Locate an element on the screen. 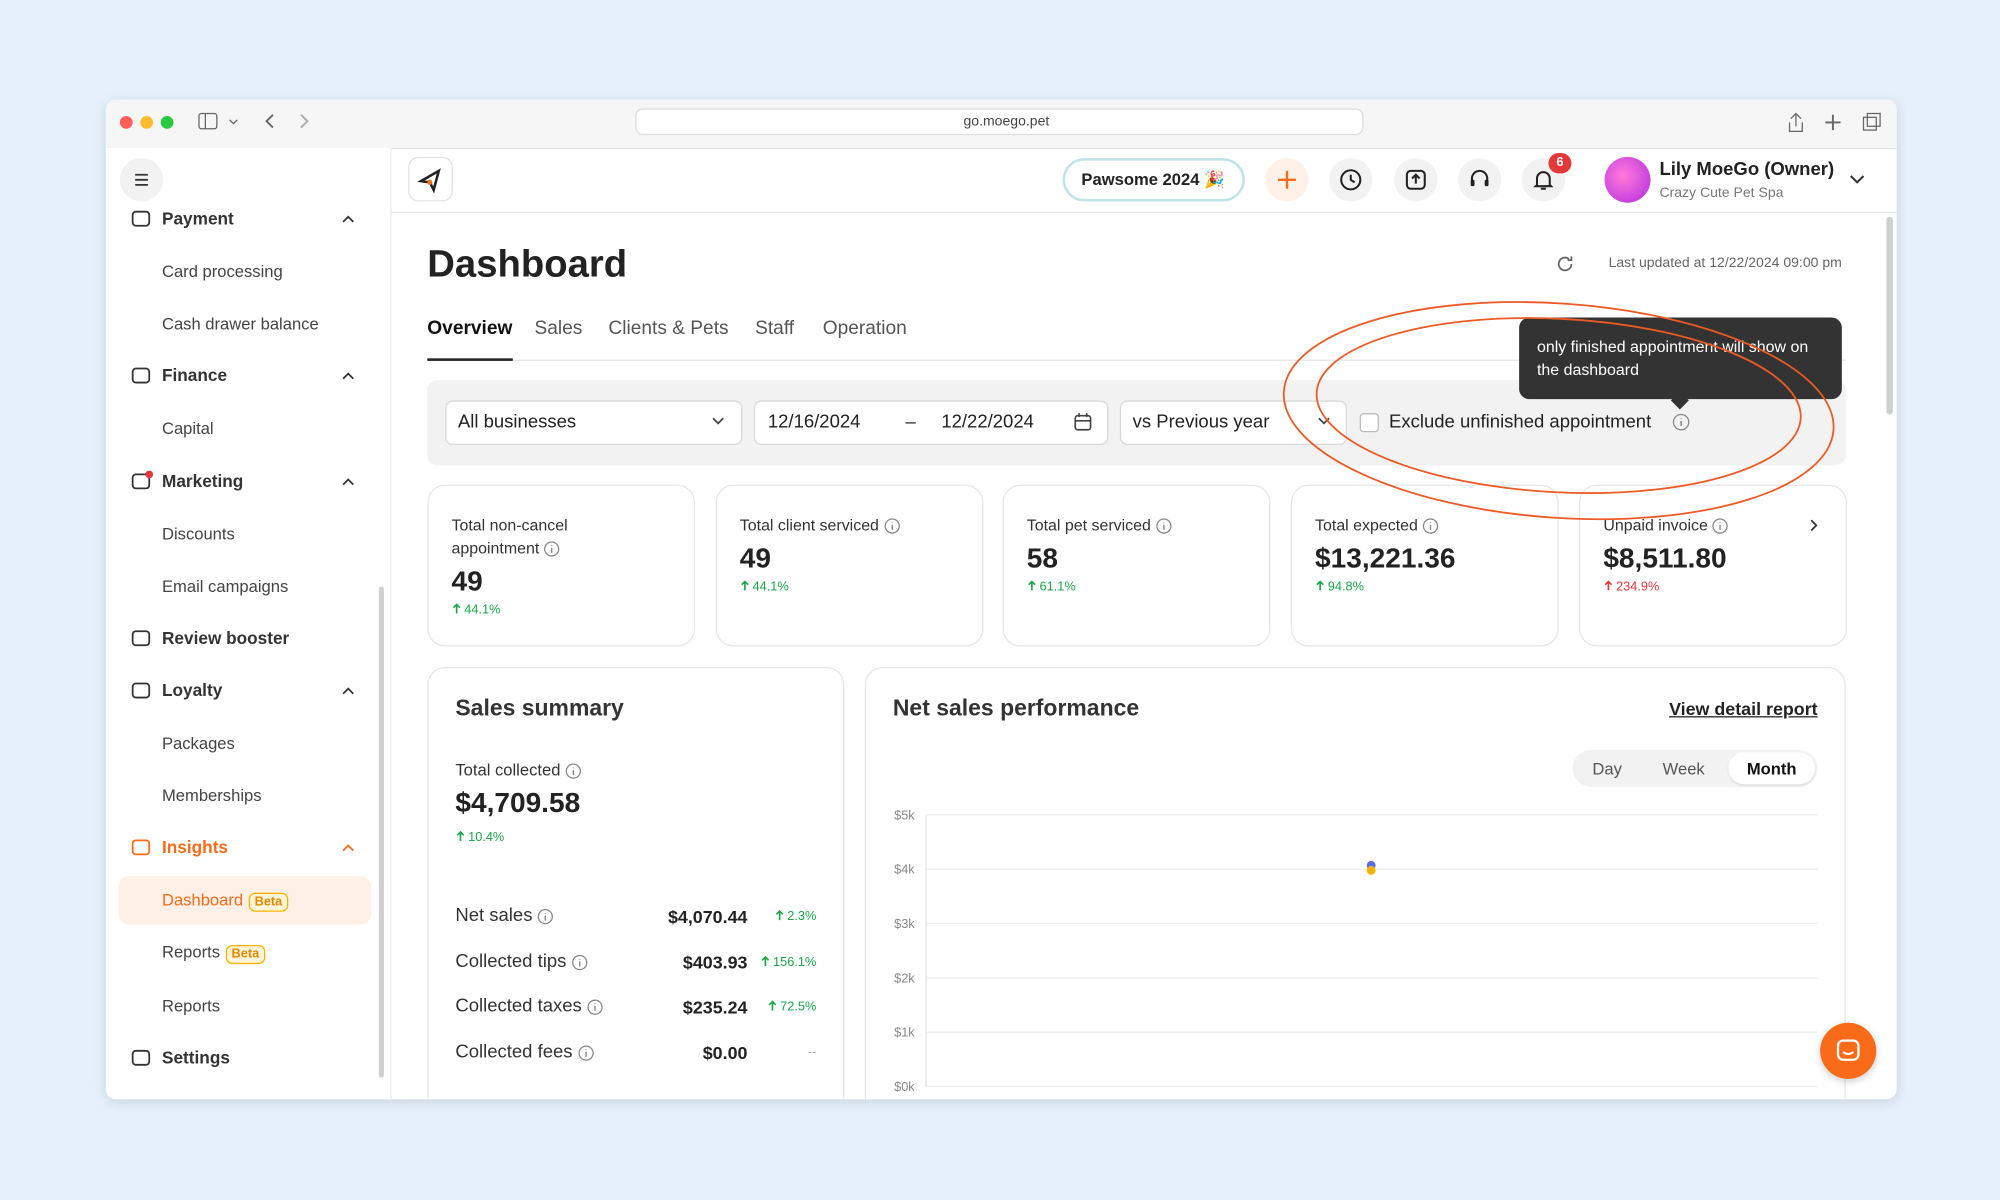 This screenshot has height=1200, width=2000. compare-select is located at coordinates (1233, 423).